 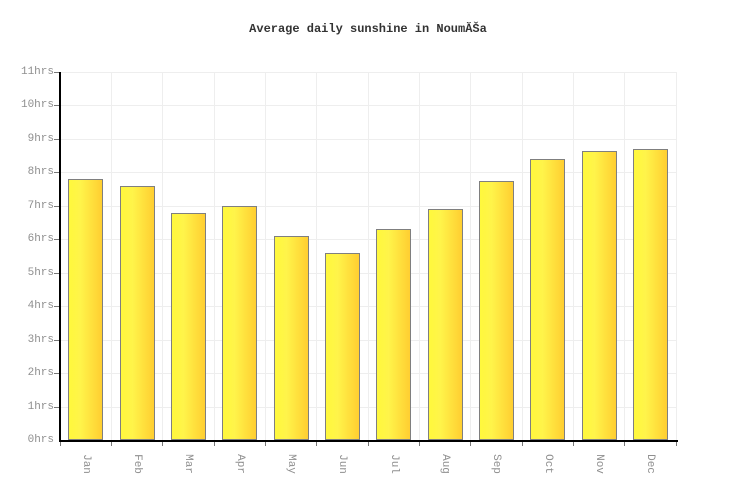 I want to click on x-tick-label-jan: Jan, so click(x=85, y=464).